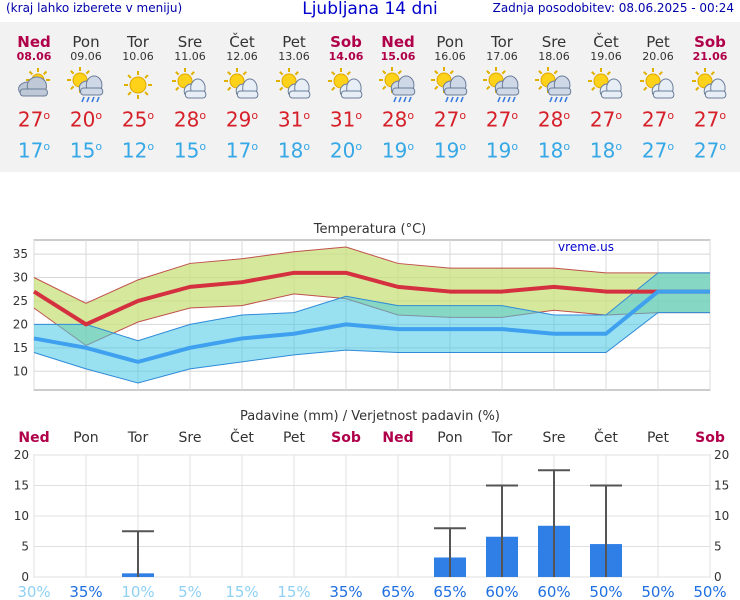  I want to click on probability-label: 15%, so click(241, 591).